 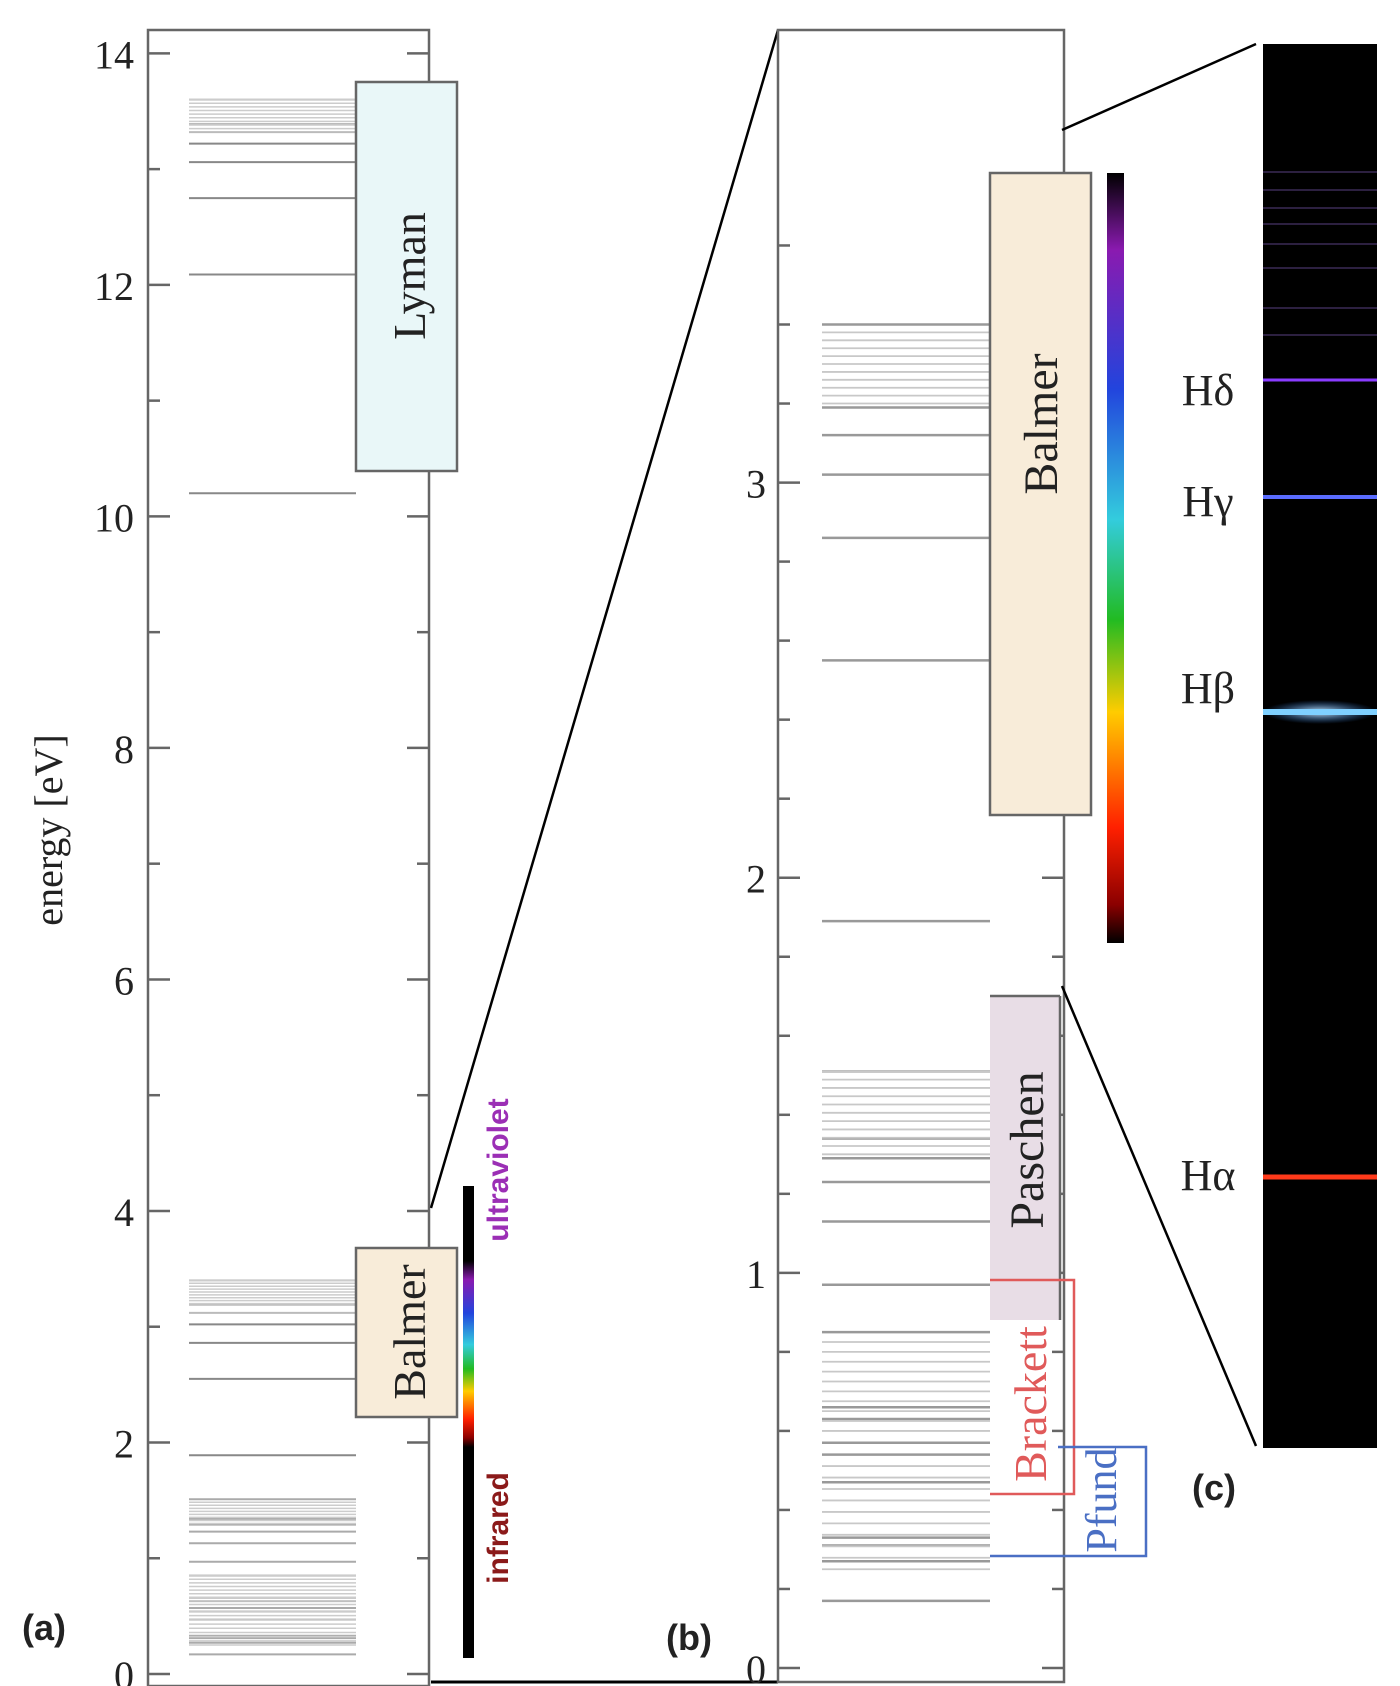 I want to click on paschen-box, so click(x=1025, y=1158).